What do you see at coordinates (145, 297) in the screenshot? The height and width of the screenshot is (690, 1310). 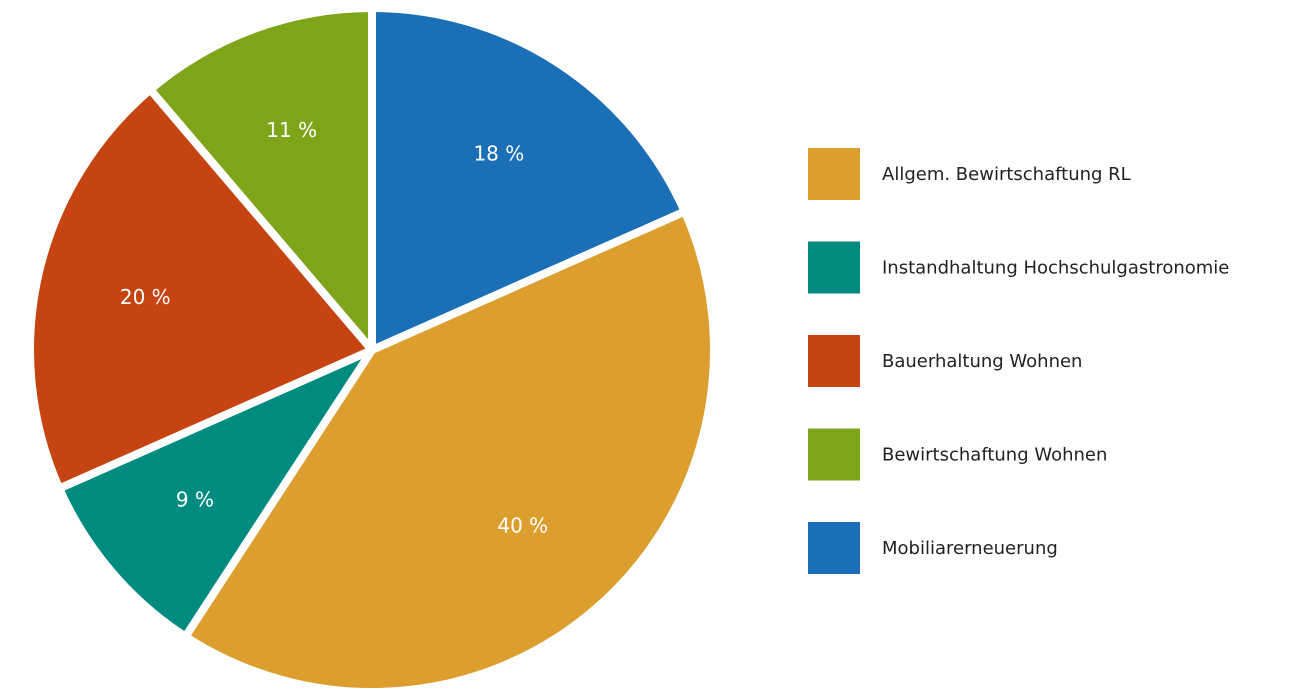 I see `value-label: 20 %` at bounding box center [145, 297].